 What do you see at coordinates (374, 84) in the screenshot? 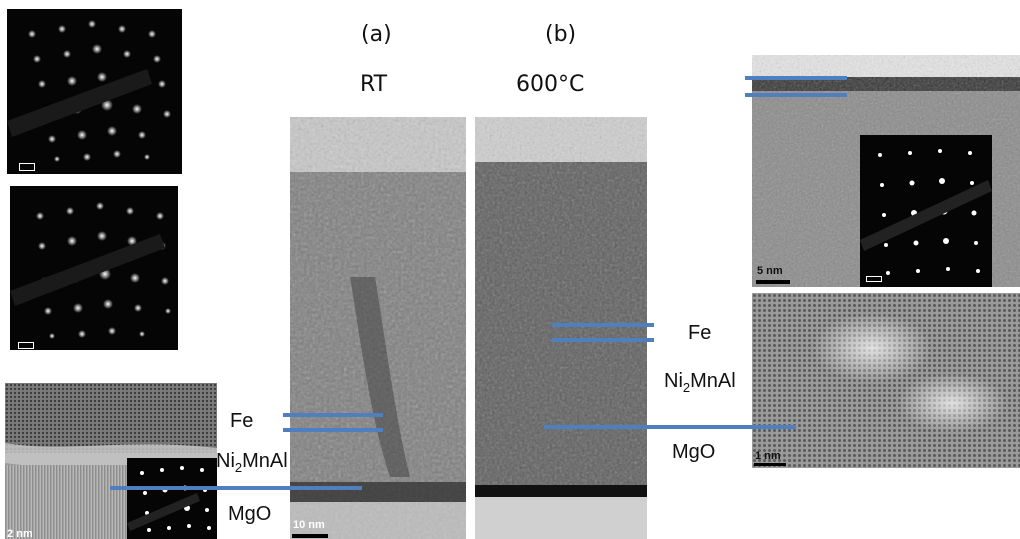
I see `panel-a-temperature: RT` at bounding box center [374, 84].